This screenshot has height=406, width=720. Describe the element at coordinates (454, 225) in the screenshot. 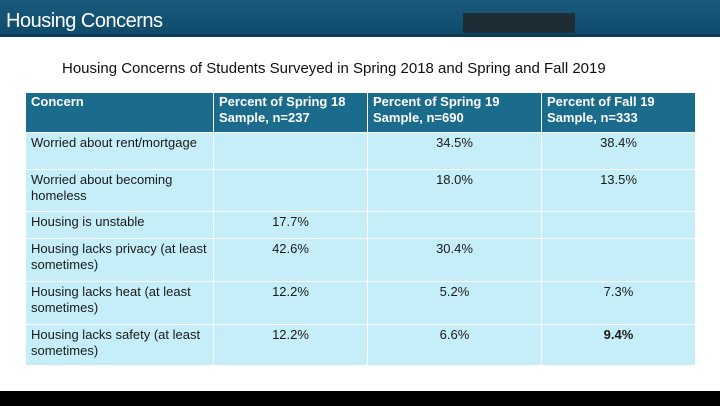

I see `spring-19-value` at that location.